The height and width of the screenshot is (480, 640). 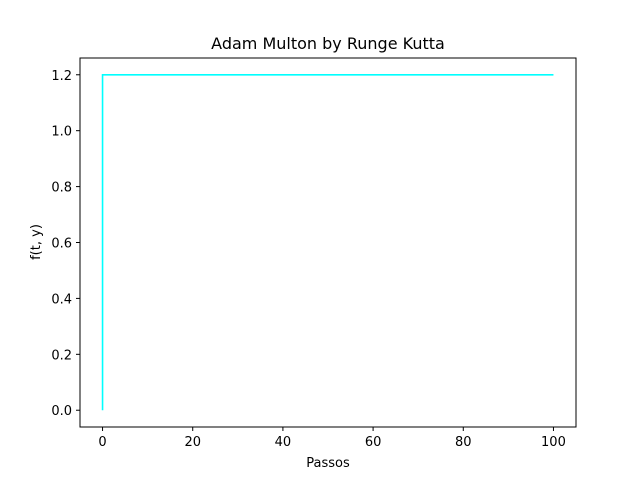 I want to click on x-tick-label: 100, so click(x=553, y=442).